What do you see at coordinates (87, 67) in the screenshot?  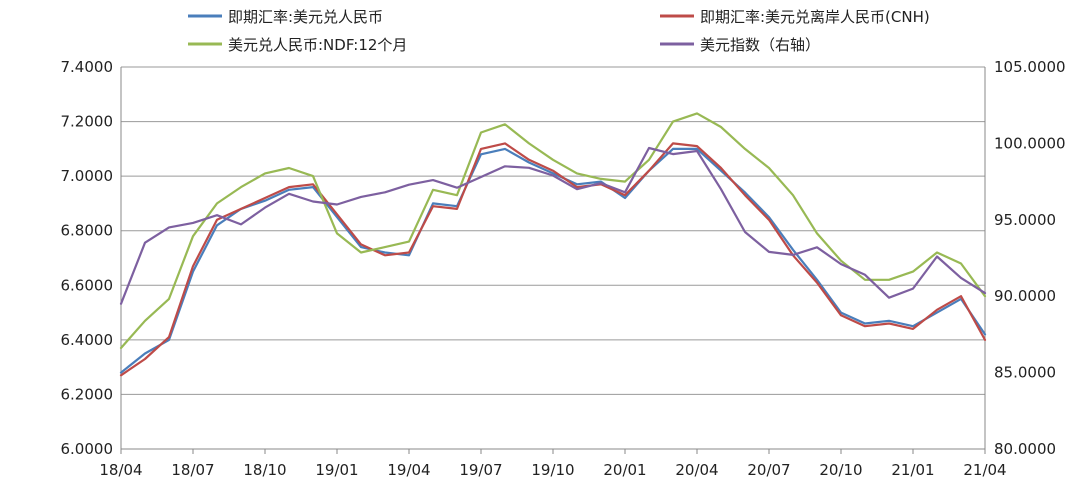 I see `y-left-tick-label: 7.4000` at bounding box center [87, 67].